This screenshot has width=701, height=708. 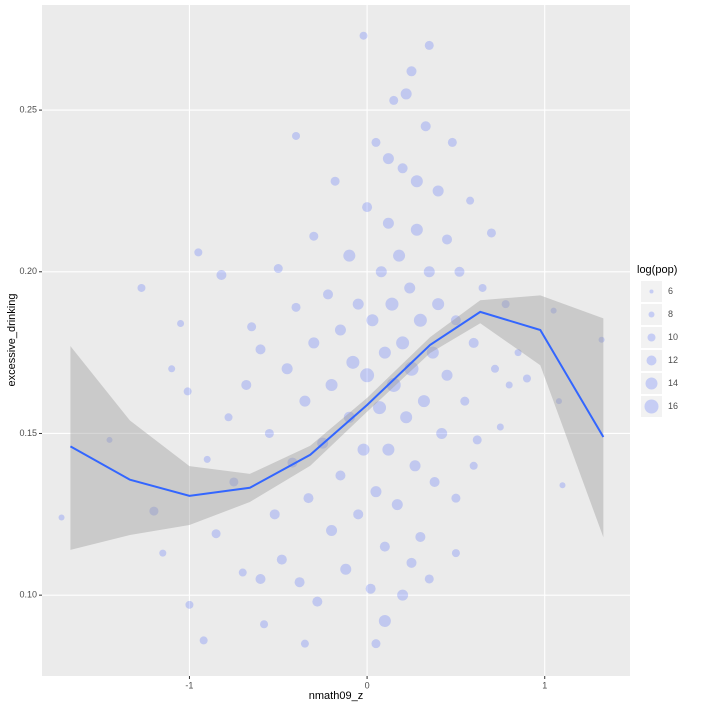 I want to click on legend-title: log(pop), so click(x=657, y=270).